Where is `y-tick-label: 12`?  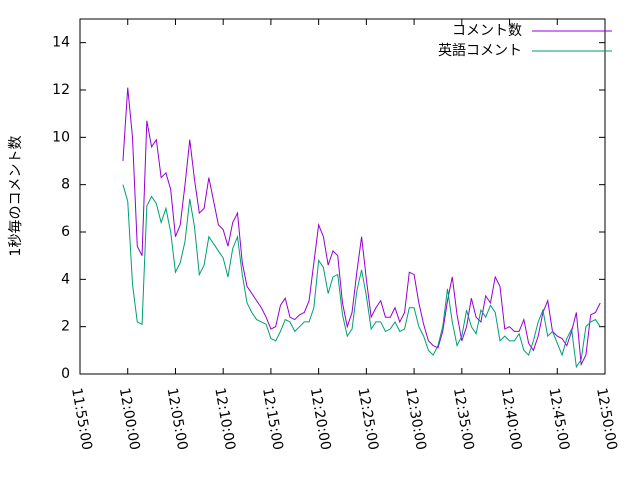 y-tick-label: 12 is located at coordinates (61, 90).